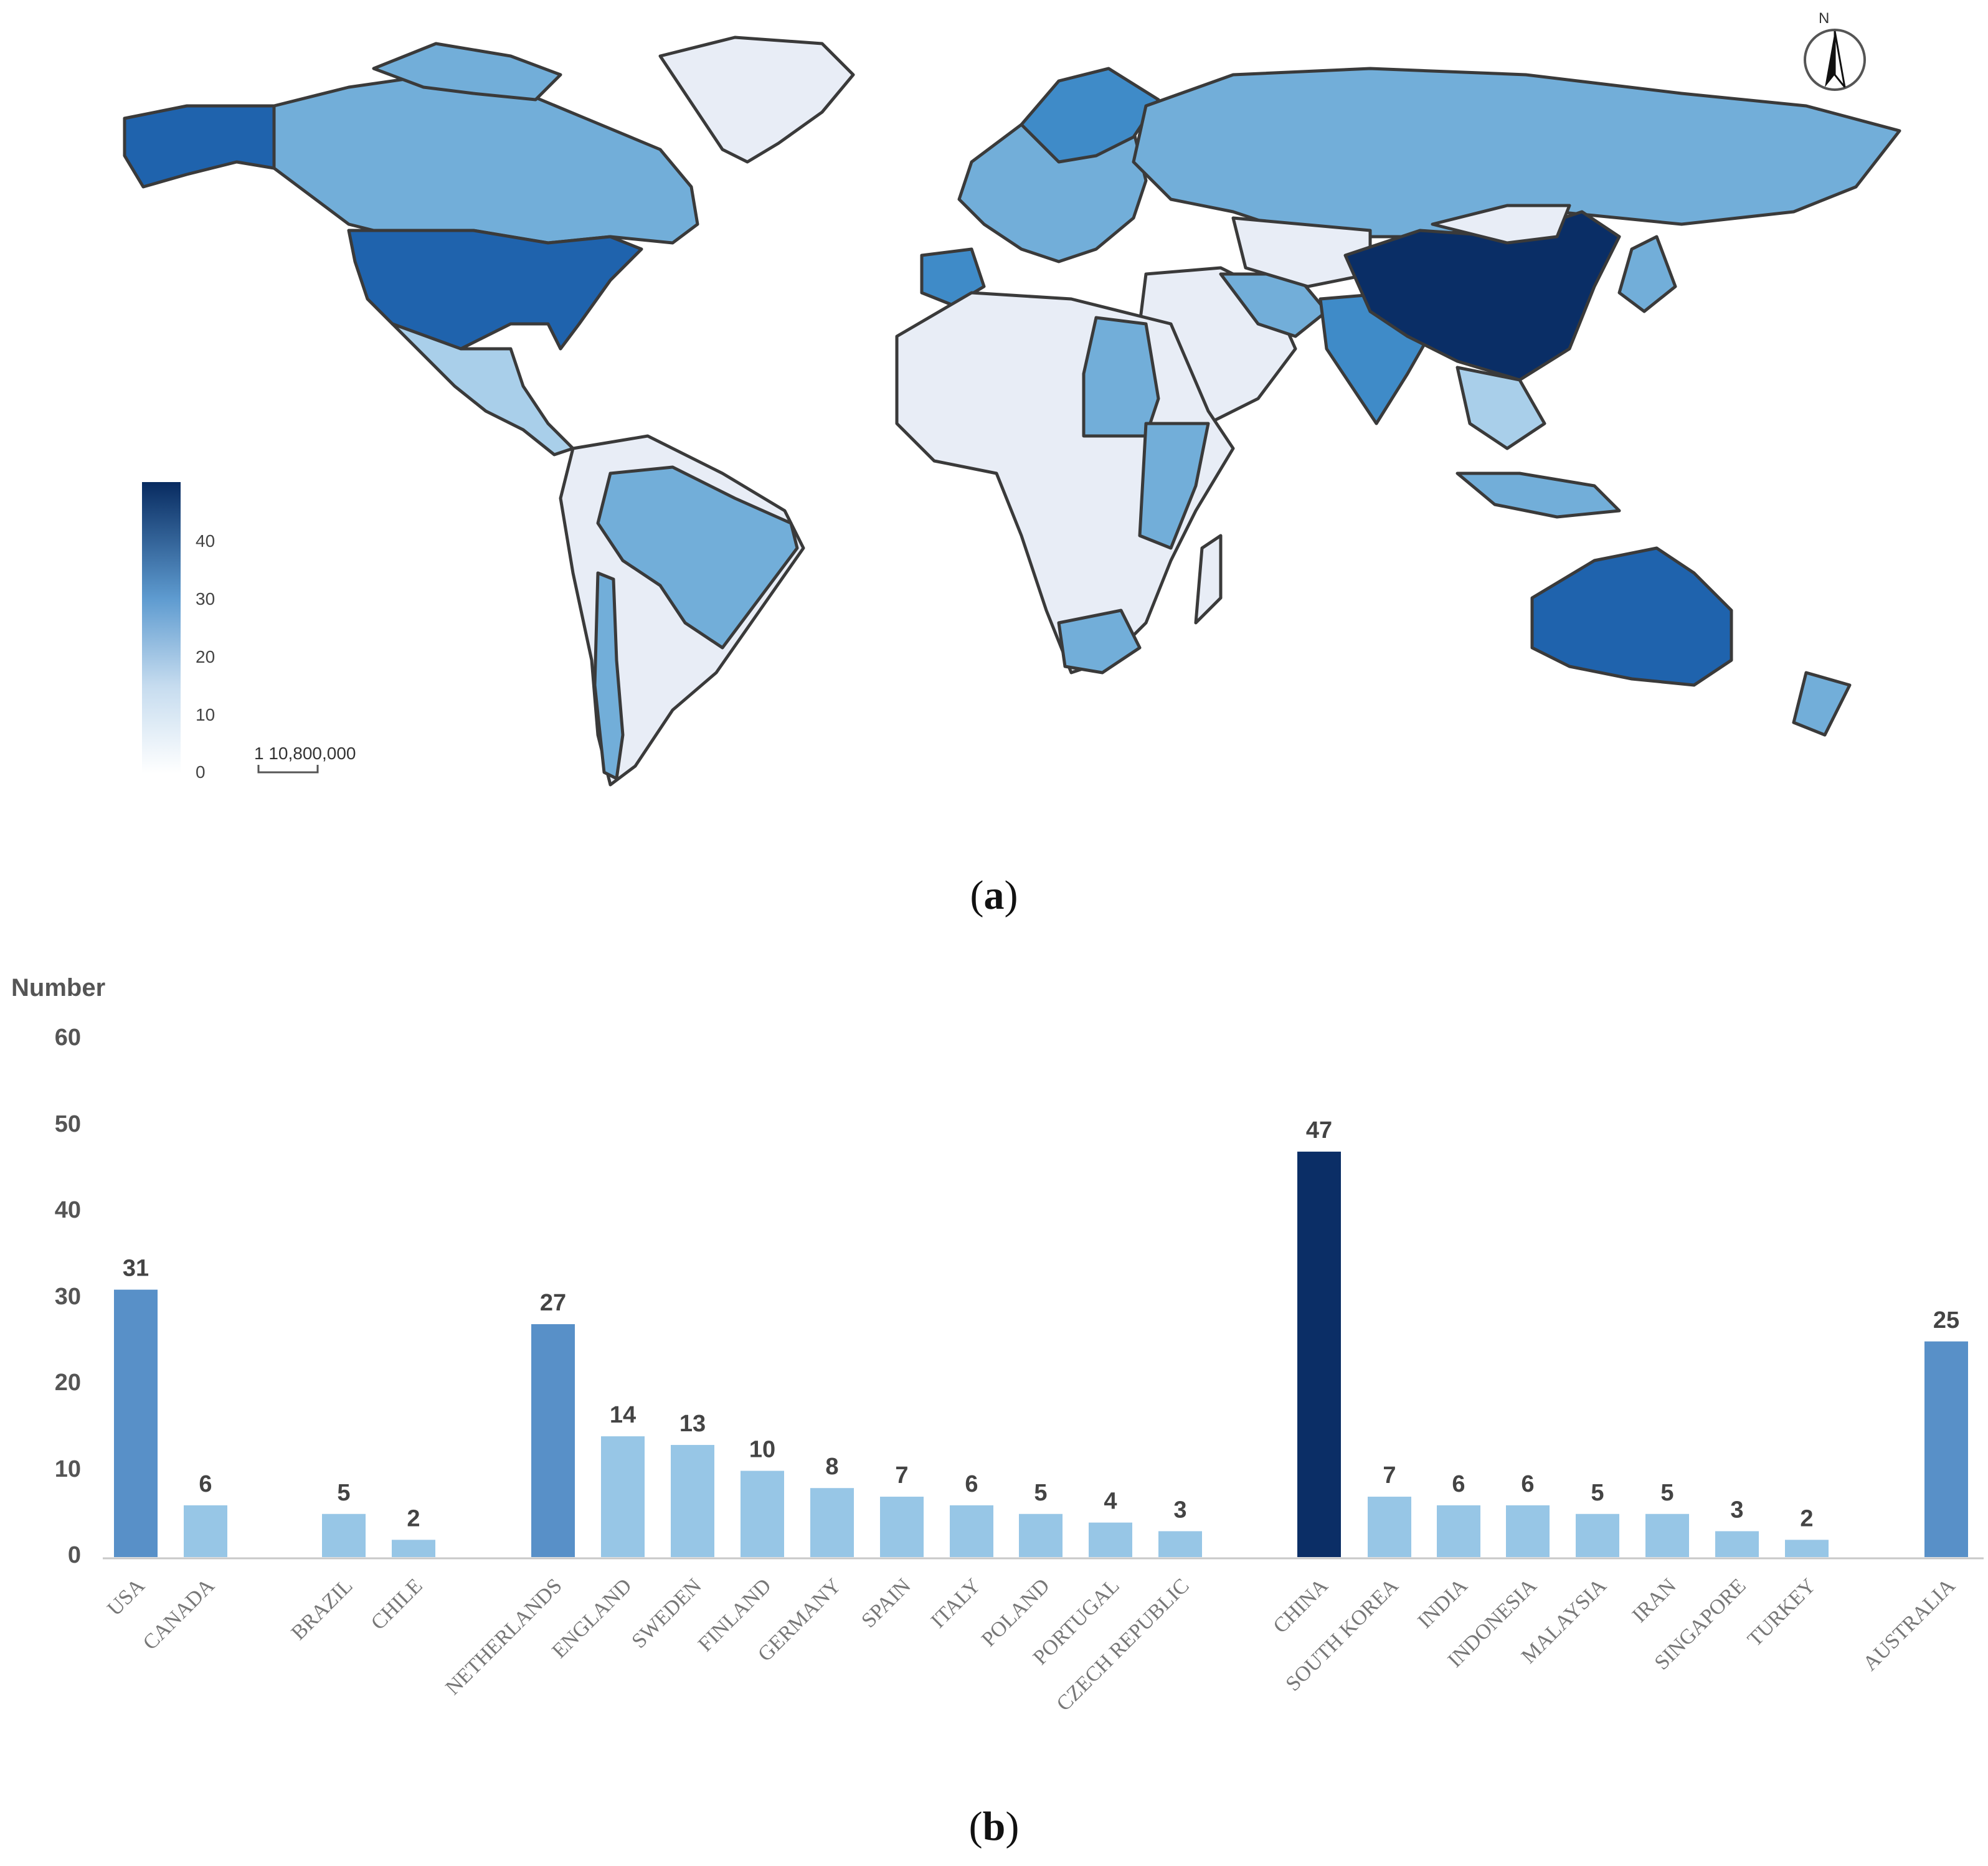 The image size is (1988, 1866). I want to click on mongolia-shape, so click(1501, 225).